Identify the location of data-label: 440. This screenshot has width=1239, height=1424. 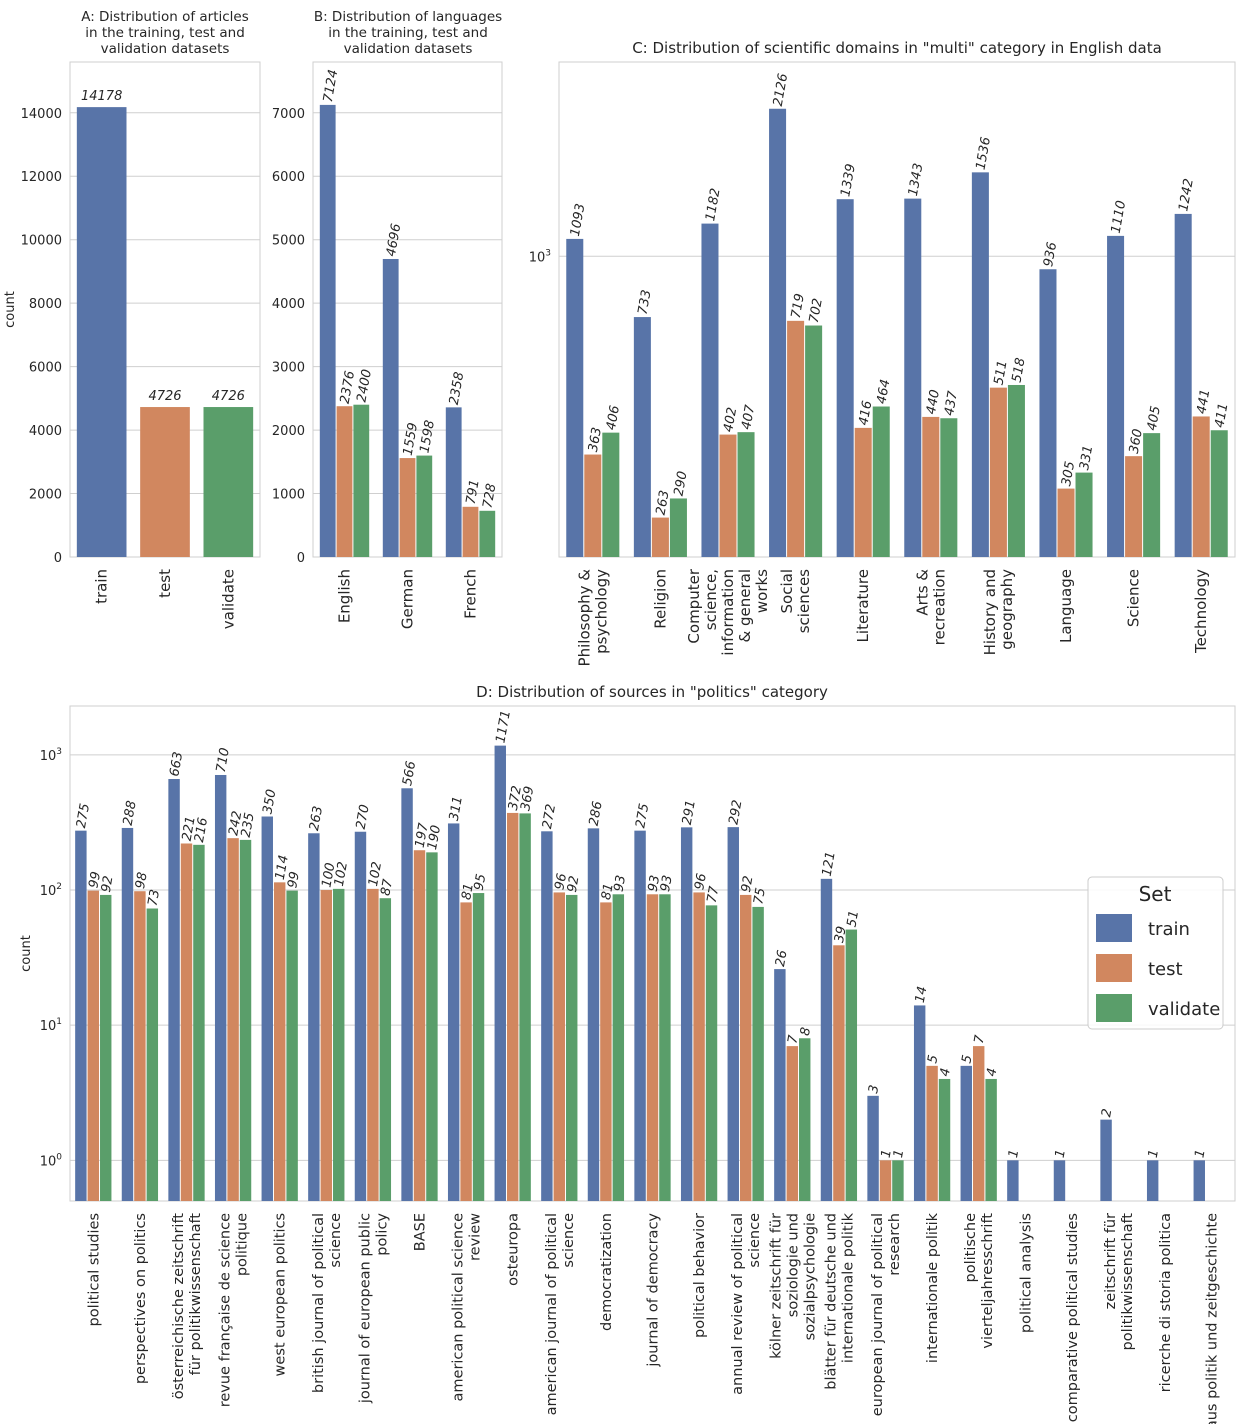
(933, 402).